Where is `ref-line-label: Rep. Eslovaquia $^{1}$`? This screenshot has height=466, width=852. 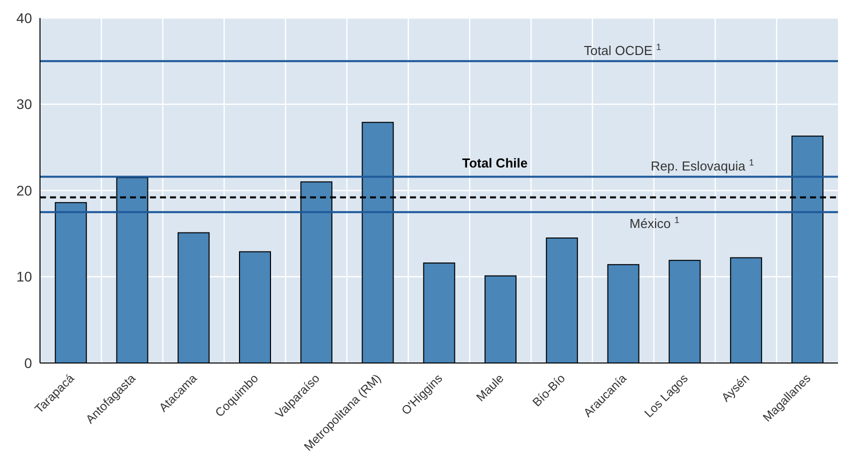
ref-line-label: Rep. Eslovaquia $^{1}$ is located at coordinates (702, 166).